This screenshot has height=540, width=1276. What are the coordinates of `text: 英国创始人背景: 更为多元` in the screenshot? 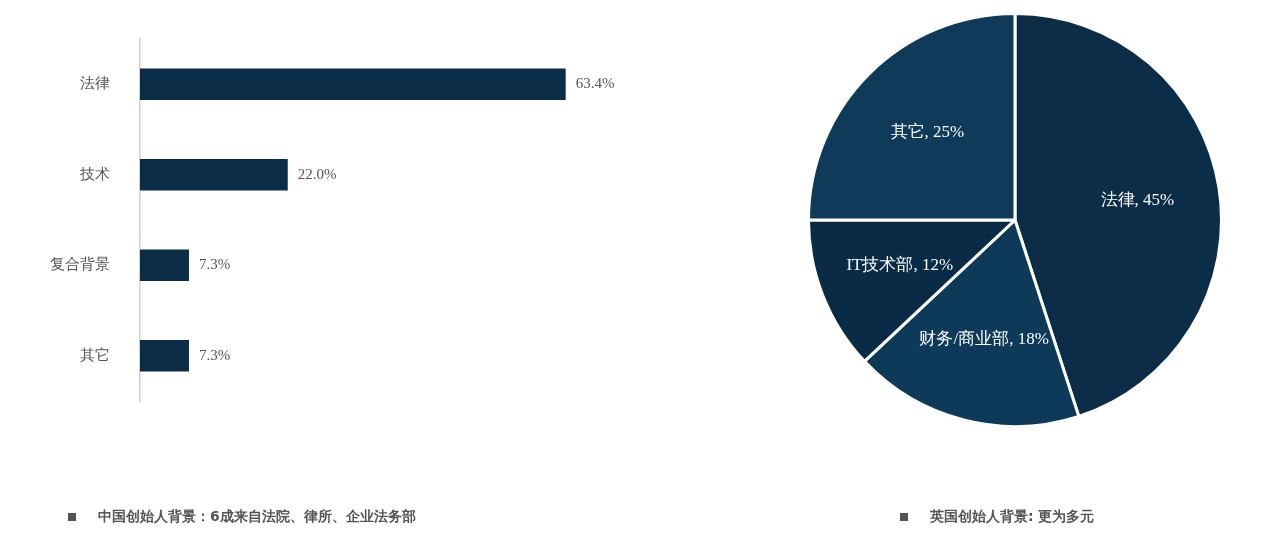 It's located at (1012, 517).